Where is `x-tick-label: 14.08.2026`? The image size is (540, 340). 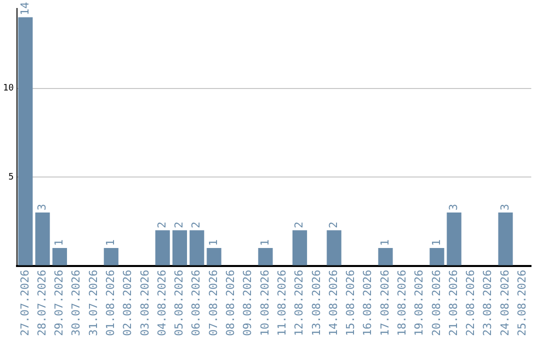
x-tick-label: 14.08.2026 is located at coordinates (333, 303).